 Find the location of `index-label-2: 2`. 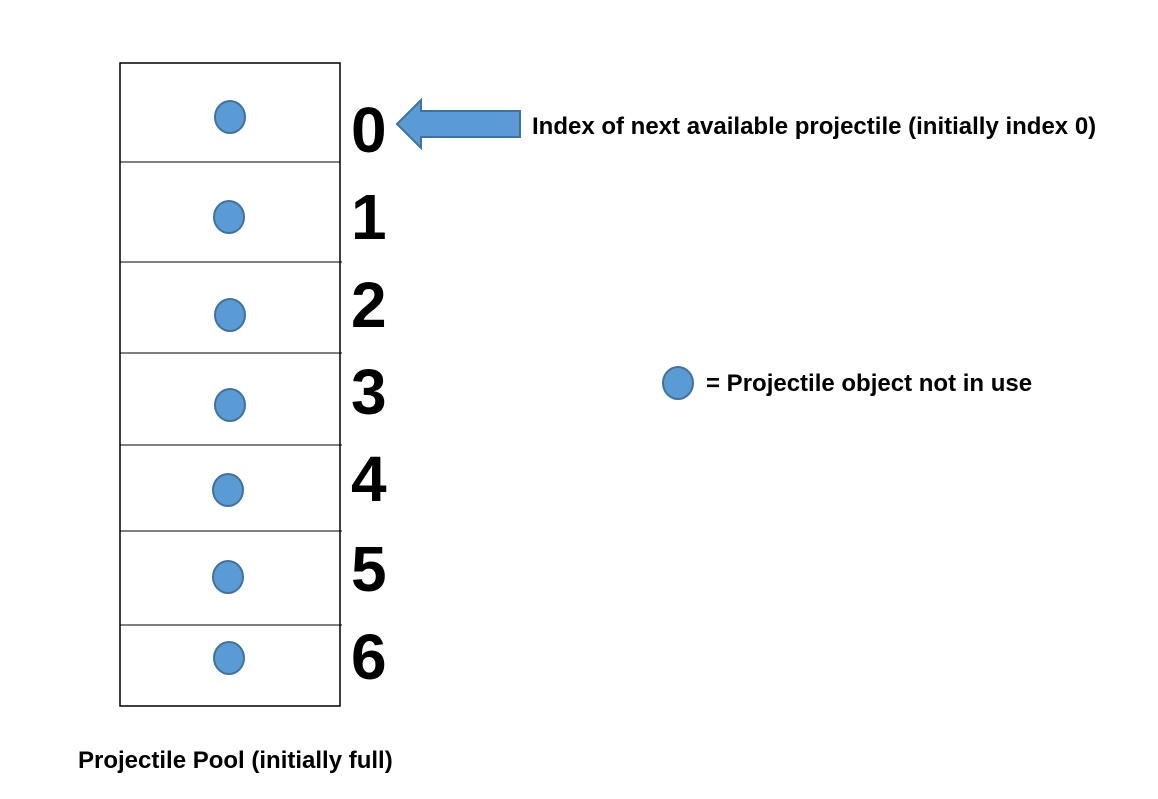

index-label-2: 2 is located at coordinates (369, 305).